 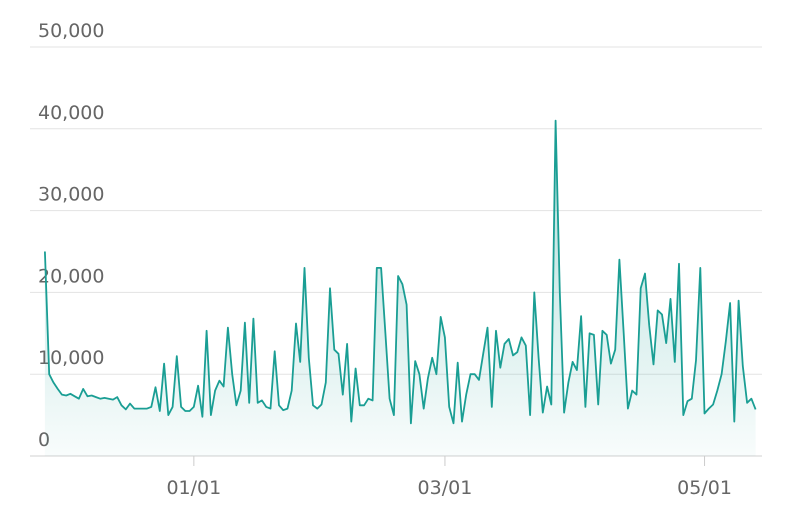 I want to click on y-tick-label: 10,000, so click(x=71, y=358).